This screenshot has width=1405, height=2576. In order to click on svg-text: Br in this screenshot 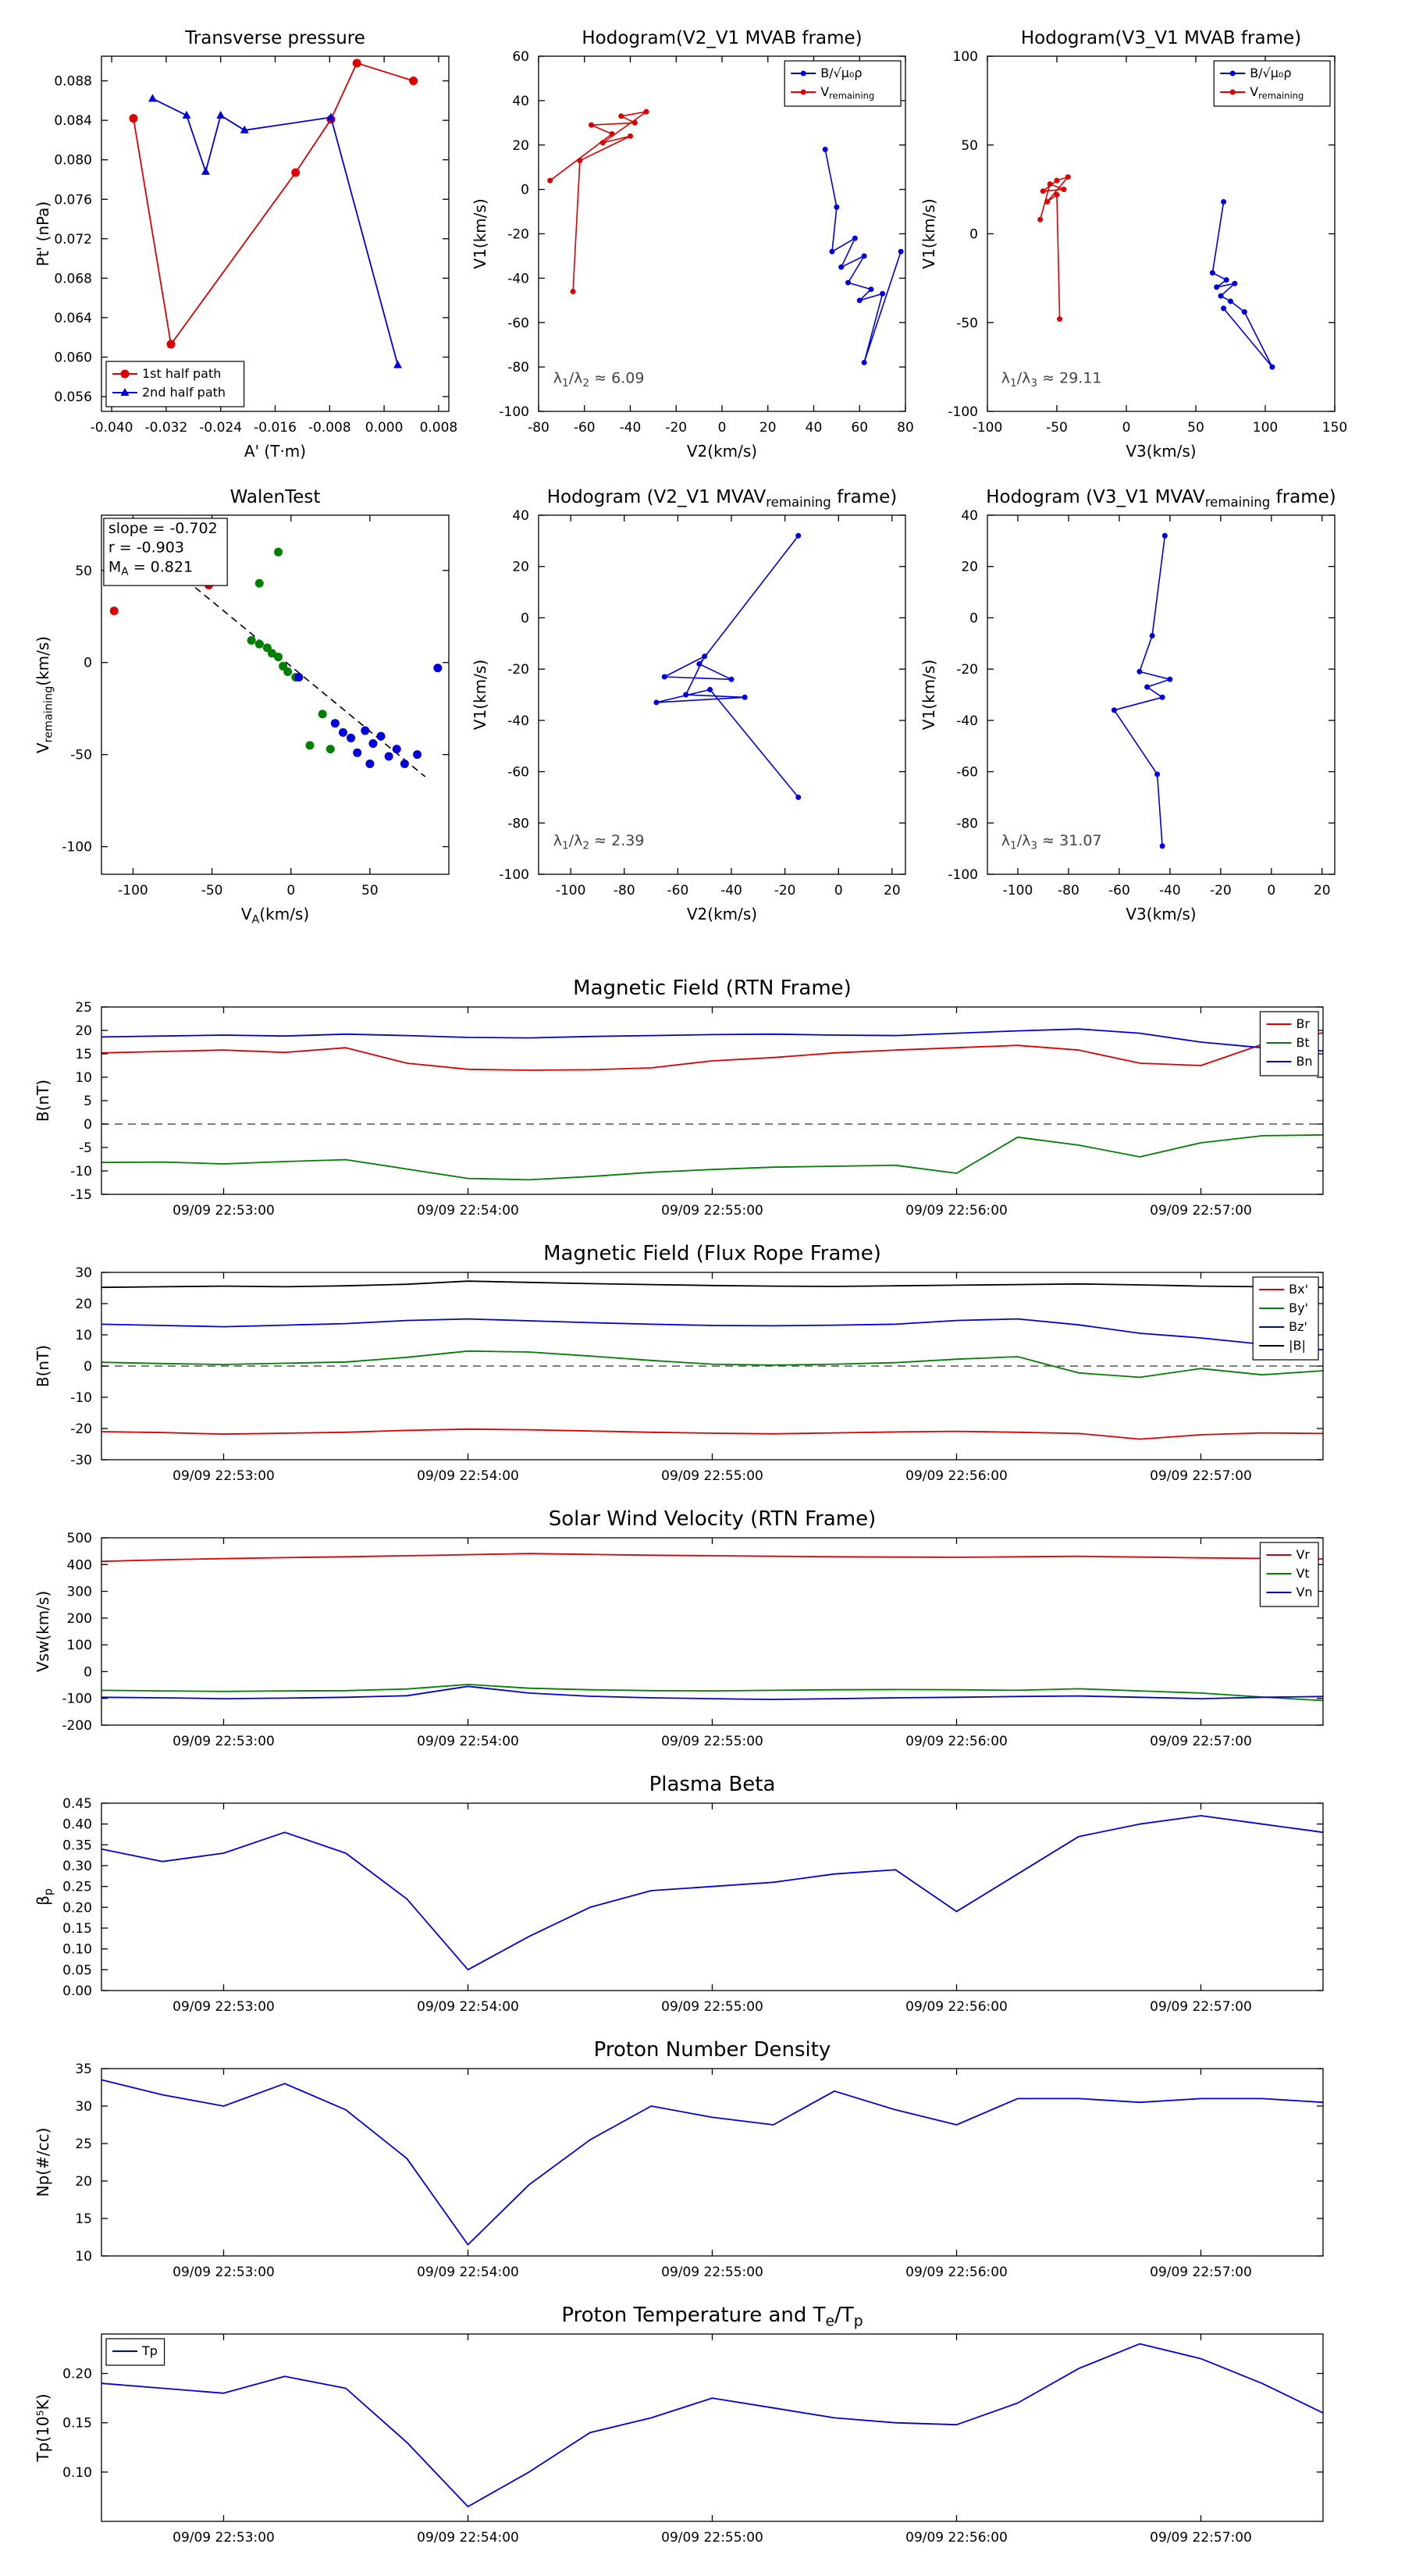, I will do `click(1303, 1023)`.